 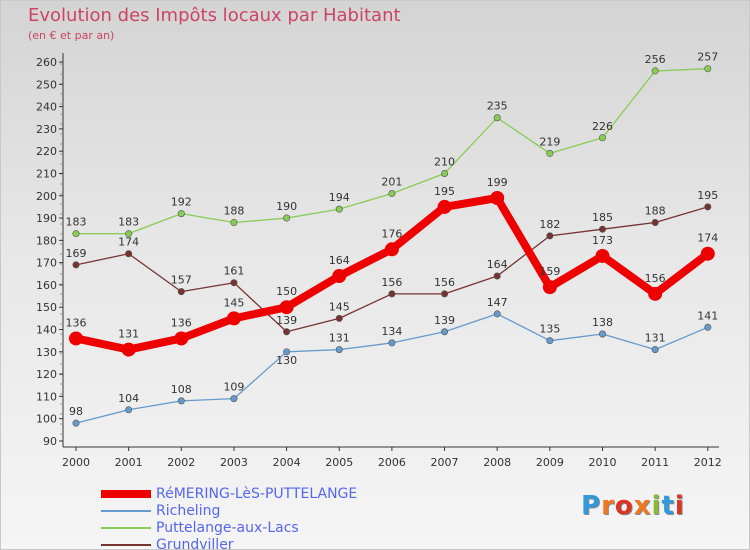 What do you see at coordinates (46, 330) in the screenshot?
I see `y-tick-label: 140` at bounding box center [46, 330].